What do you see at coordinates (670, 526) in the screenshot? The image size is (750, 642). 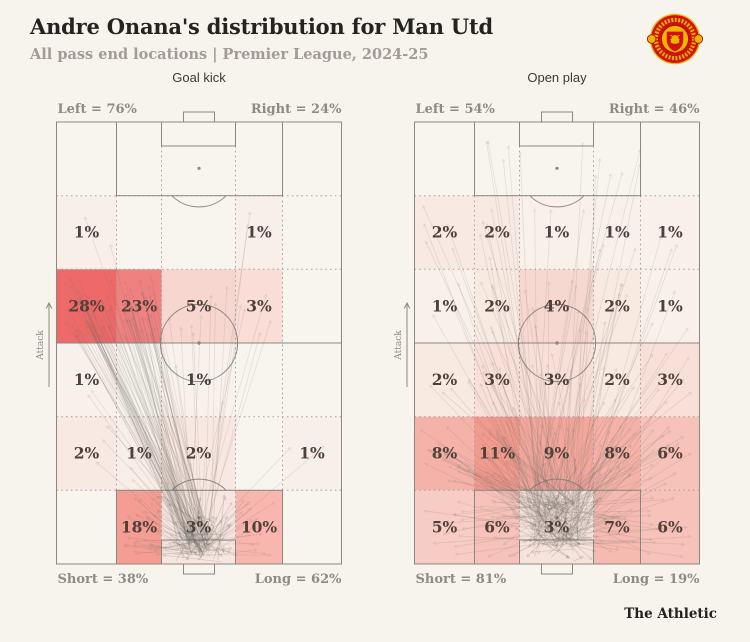 I see `cell-value-label: 6%` at bounding box center [670, 526].